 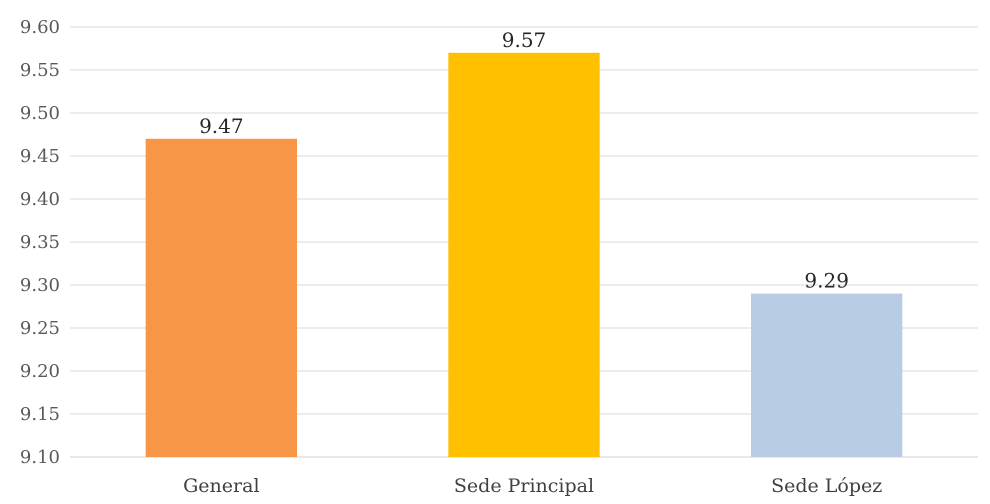 What do you see at coordinates (524, 40) in the screenshot?
I see `data-label-2: 9.57` at bounding box center [524, 40].